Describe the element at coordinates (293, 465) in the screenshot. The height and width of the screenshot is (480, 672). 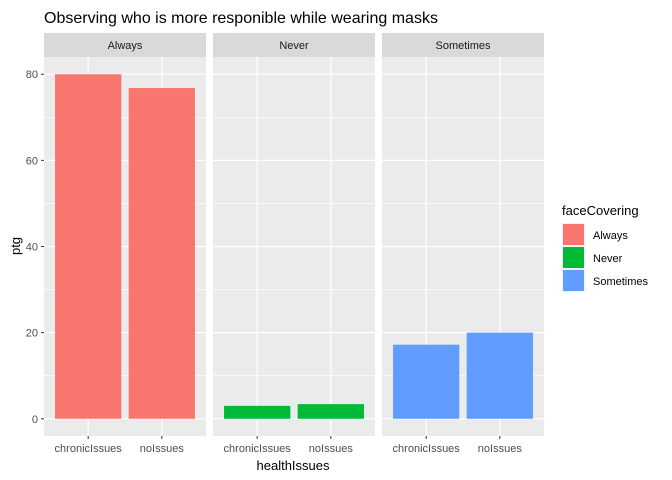
I see `x-axis-title: healthIssues` at that location.